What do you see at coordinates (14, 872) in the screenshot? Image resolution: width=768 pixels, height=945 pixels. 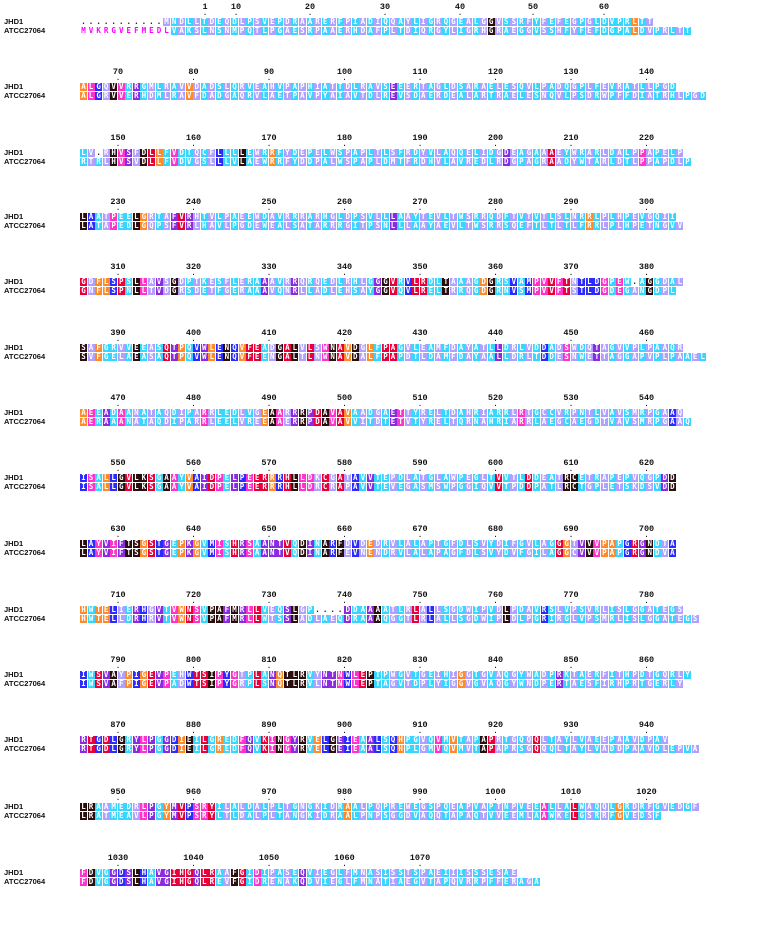 I see `sequence-name: JHD1` at bounding box center [14, 872].